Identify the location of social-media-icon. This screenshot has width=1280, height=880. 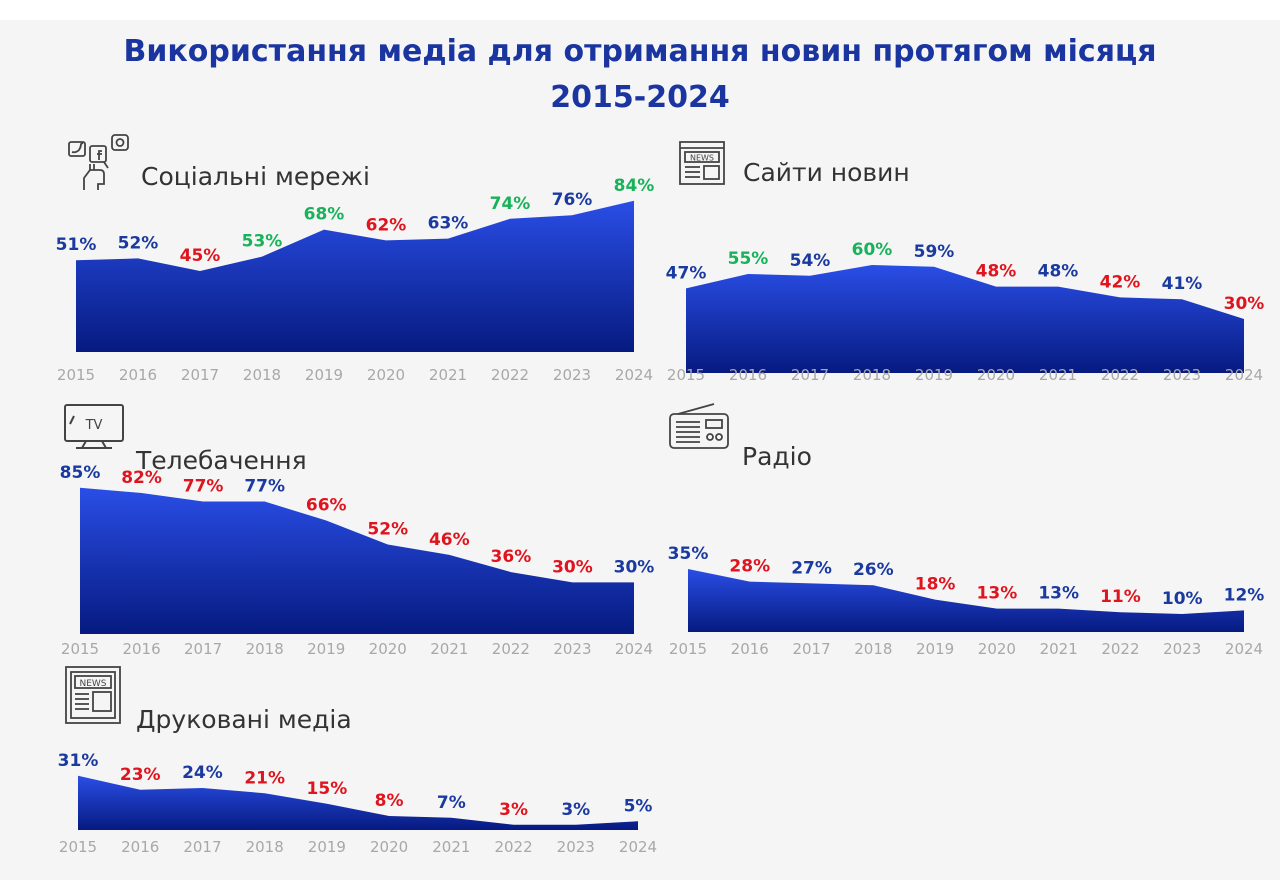
(98, 162).